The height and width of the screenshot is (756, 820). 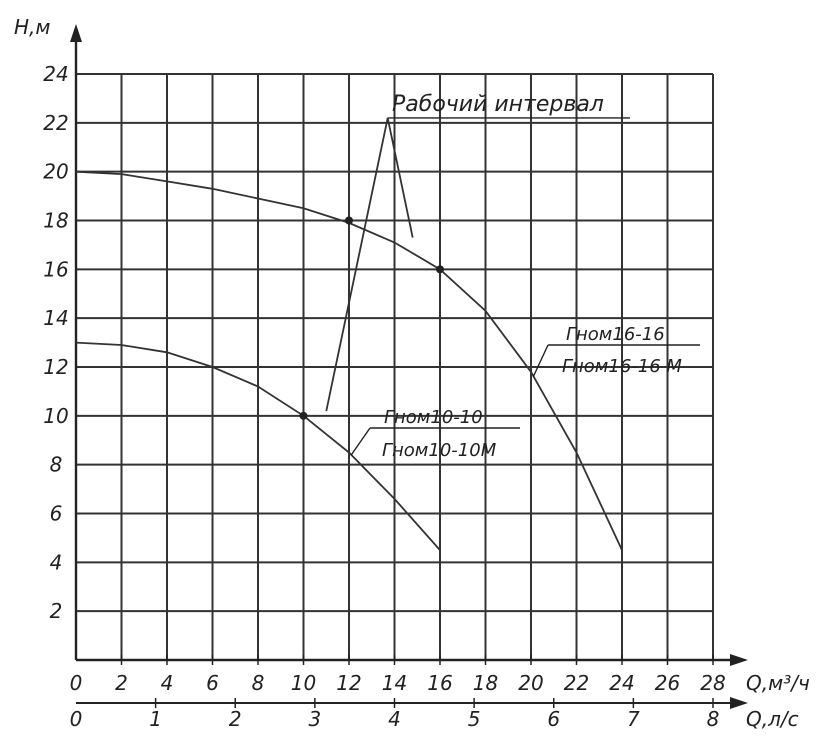 What do you see at coordinates (55, 123) in the screenshot?
I see `y-tick-label: 22` at bounding box center [55, 123].